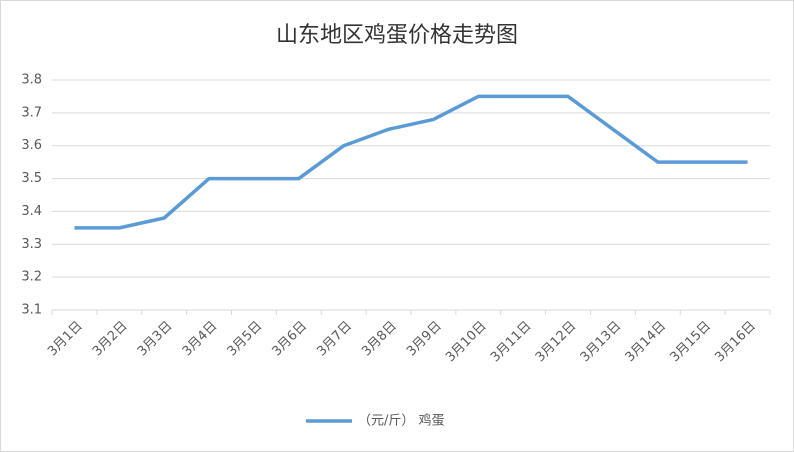 Image resolution: width=794 pixels, height=452 pixels. I want to click on y-tick-label: 3.5, so click(31, 178).